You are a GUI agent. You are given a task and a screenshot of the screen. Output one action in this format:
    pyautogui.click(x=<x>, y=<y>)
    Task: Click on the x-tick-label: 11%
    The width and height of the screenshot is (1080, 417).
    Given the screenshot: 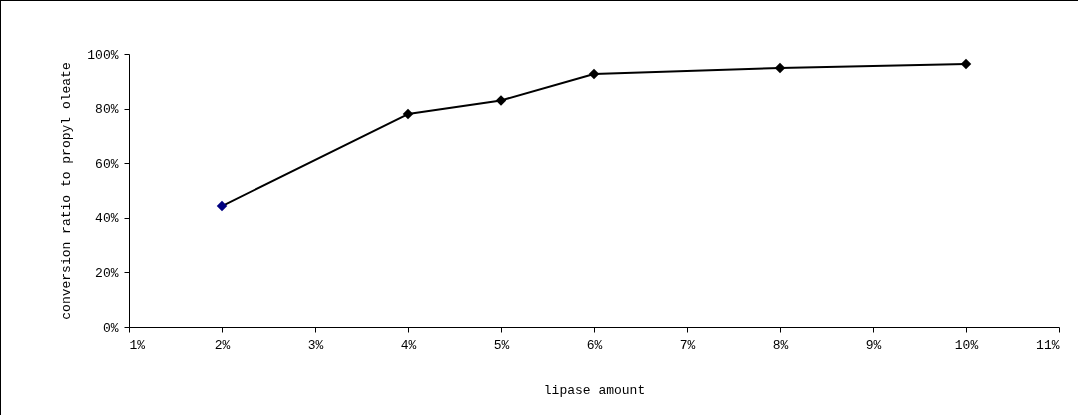 What is the action you would take?
    pyautogui.click(x=1048, y=345)
    